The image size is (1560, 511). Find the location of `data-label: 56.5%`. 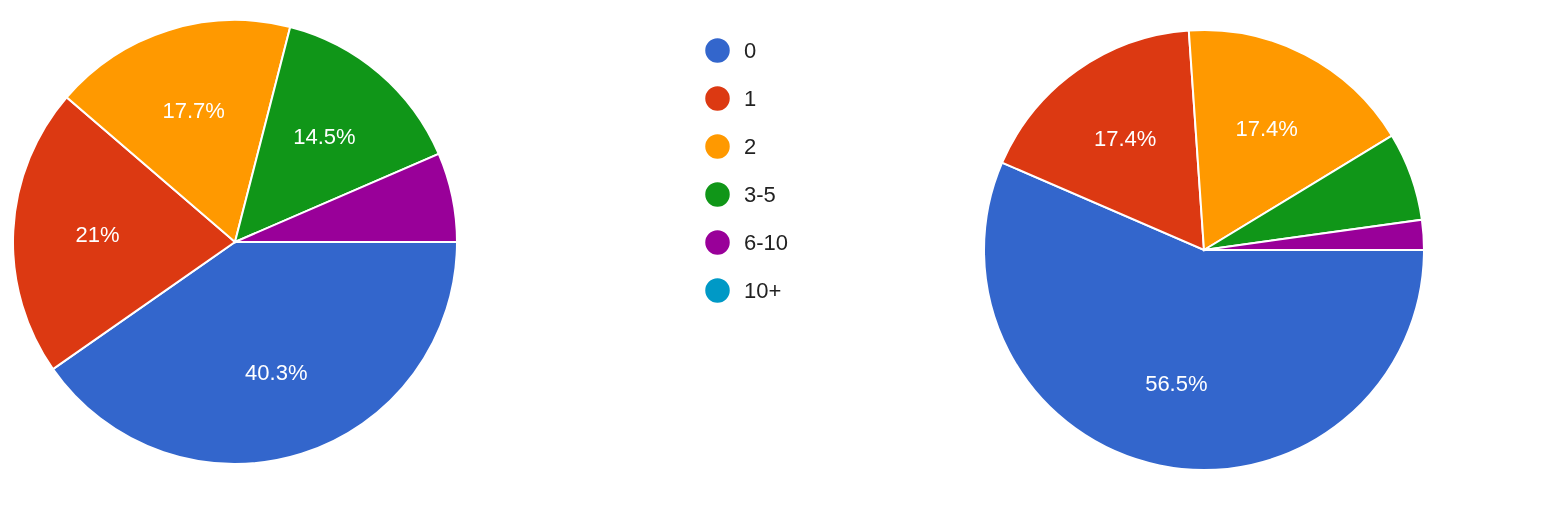

data-label: 56.5% is located at coordinates (1176, 383).